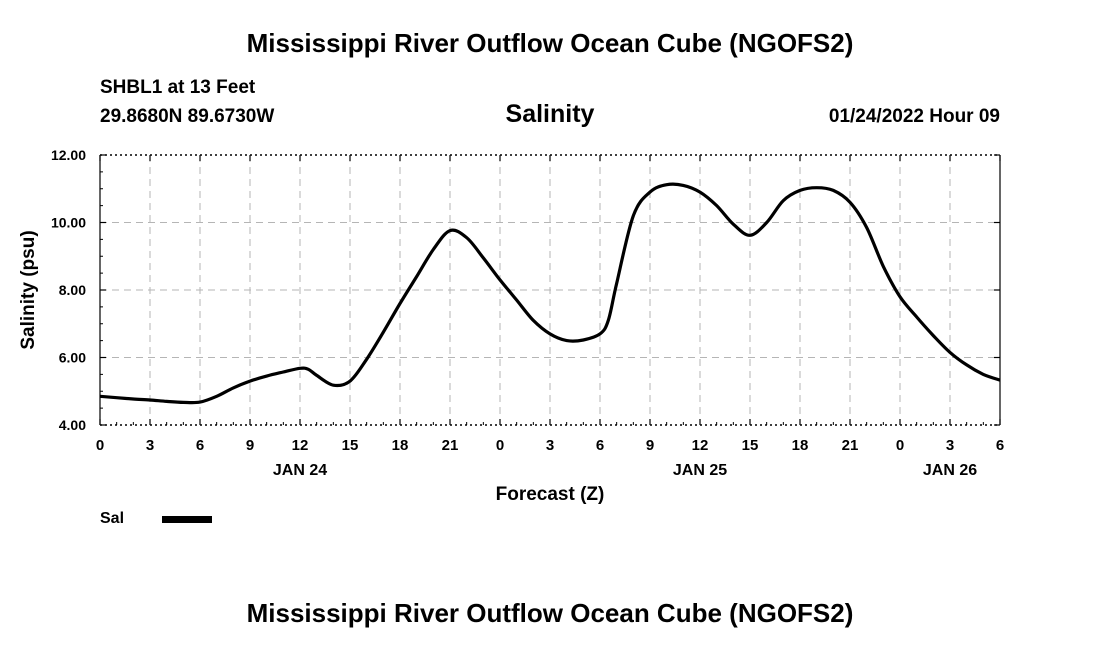 The width and height of the screenshot is (1100, 650). I want to click on x-axis-label: Forecast (Z), so click(550, 494).